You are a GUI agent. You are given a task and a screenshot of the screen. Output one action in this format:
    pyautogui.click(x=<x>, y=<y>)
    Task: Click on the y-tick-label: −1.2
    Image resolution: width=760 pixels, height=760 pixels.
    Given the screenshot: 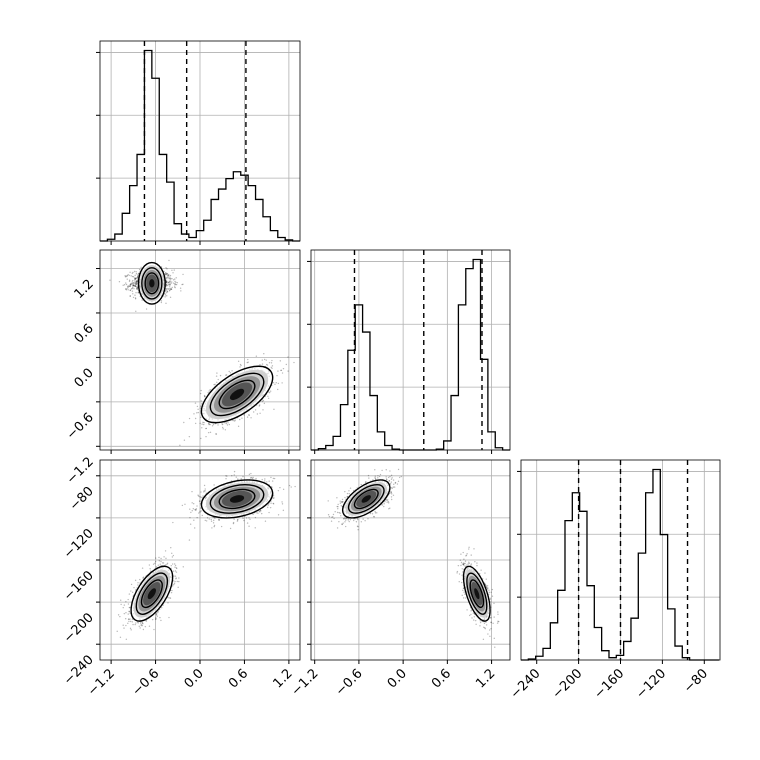 What is the action you would take?
    pyautogui.click(x=80, y=471)
    